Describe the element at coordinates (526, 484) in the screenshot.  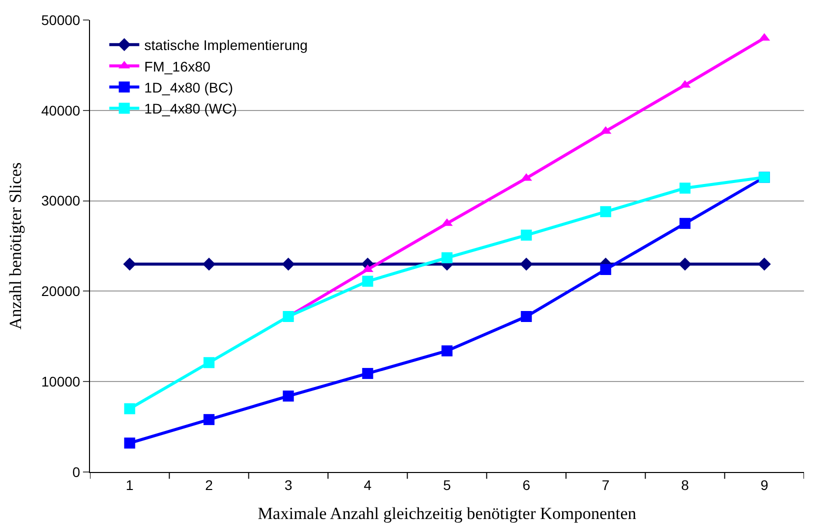
I see `x-tick-label: 6` at that location.